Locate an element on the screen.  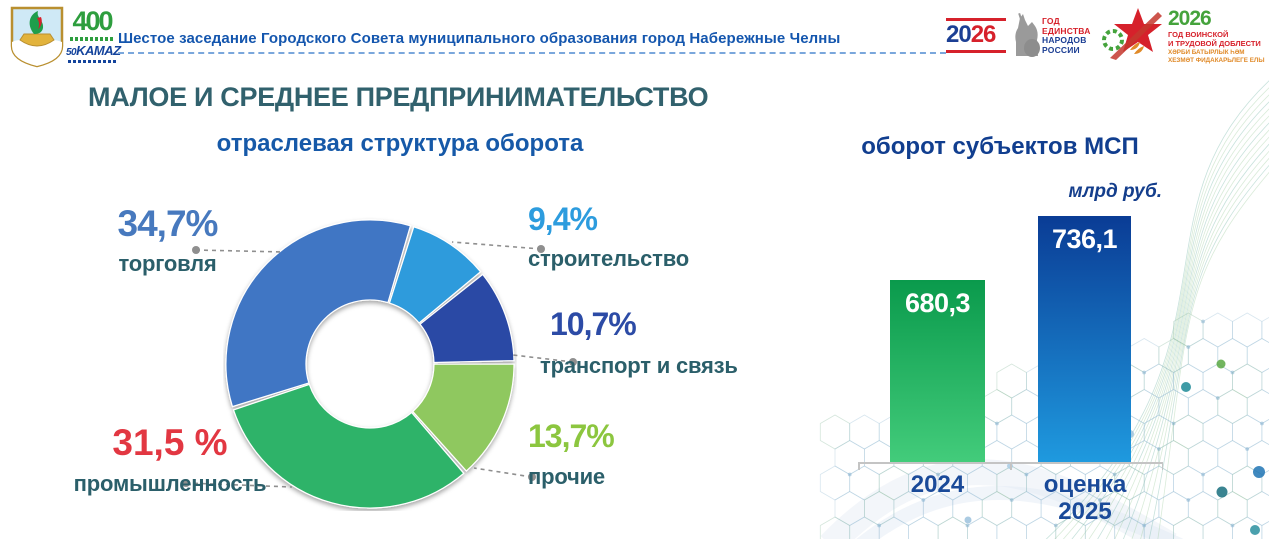
segment-value: 13,7% is located at coordinates (571, 436).